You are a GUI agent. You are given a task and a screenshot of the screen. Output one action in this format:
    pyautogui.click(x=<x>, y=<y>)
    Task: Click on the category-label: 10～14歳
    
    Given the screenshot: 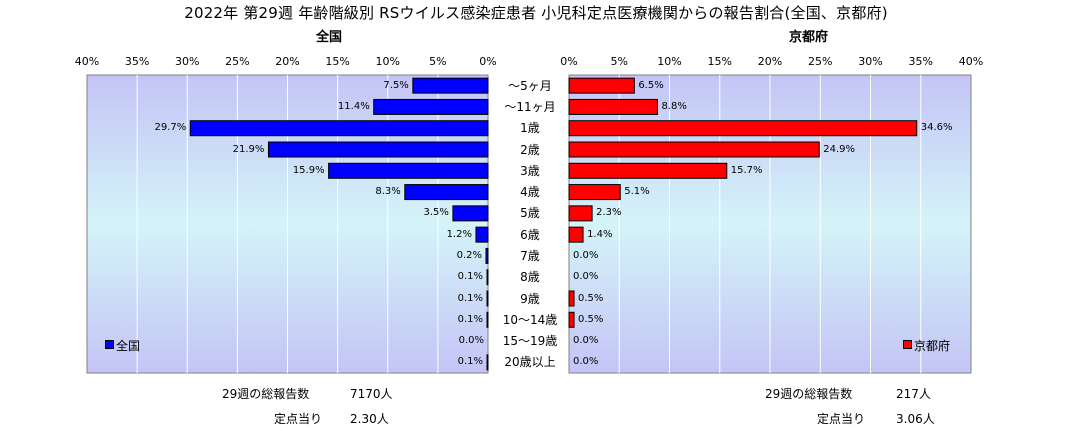 What is the action you would take?
    pyautogui.click(x=530, y=320)
    